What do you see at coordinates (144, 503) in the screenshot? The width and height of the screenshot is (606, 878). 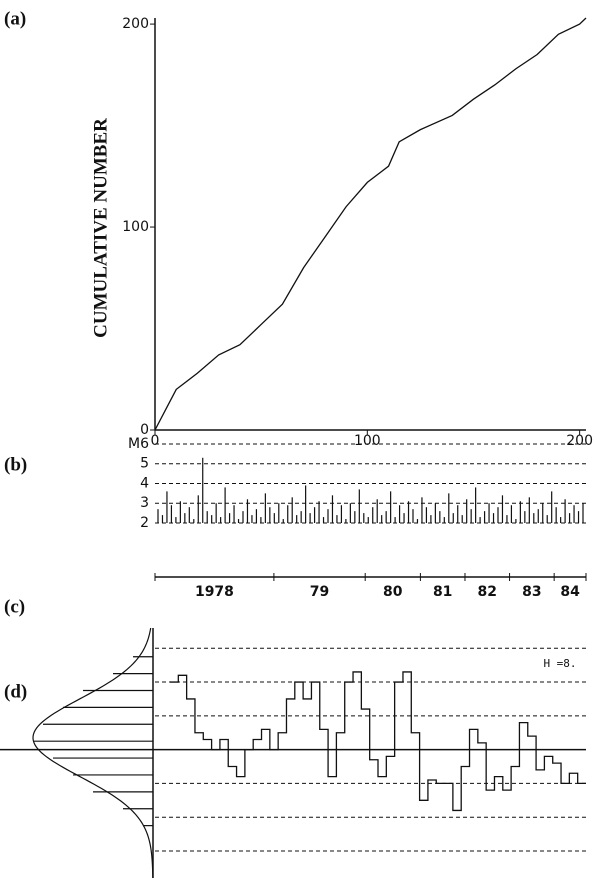 I see `y-tick-label: 3` at bounding box center [144, 503].